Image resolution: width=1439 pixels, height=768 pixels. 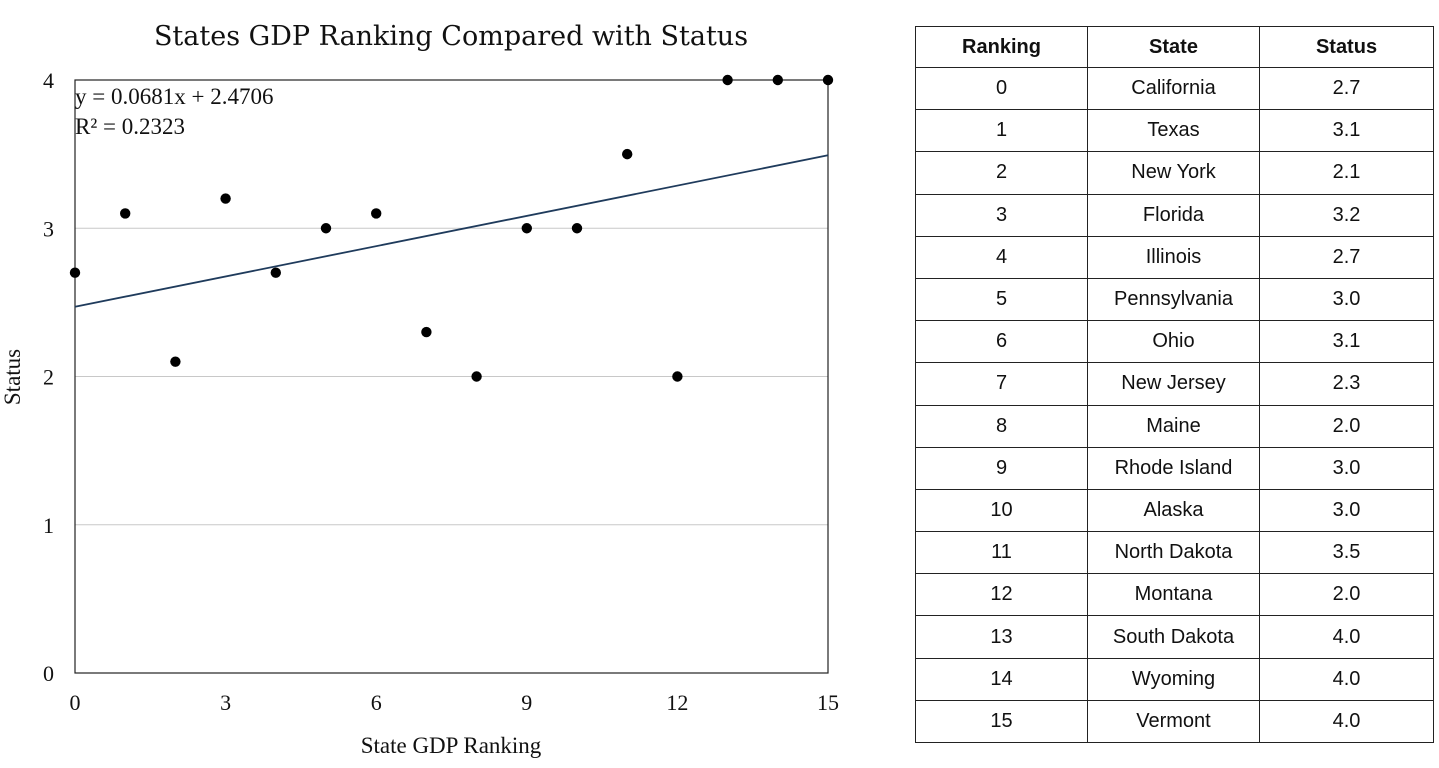 I want to click on cell-ranking: 12, so click(x=1001, y=595).